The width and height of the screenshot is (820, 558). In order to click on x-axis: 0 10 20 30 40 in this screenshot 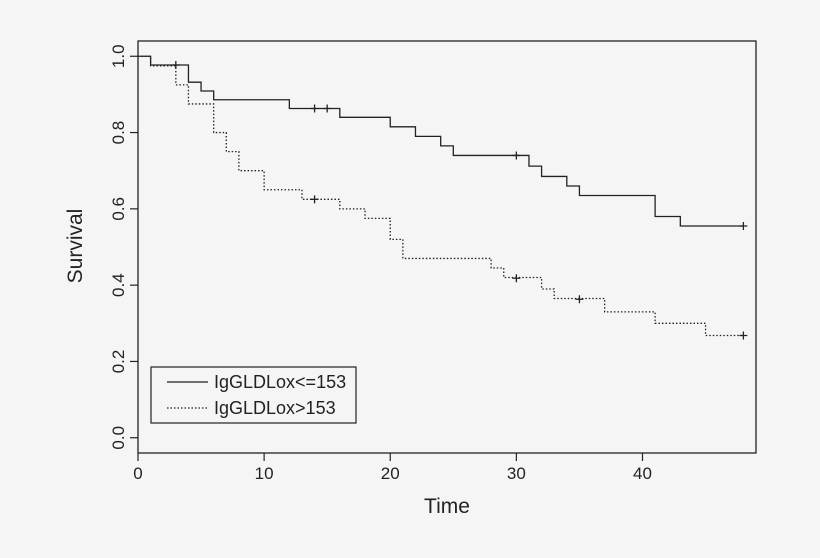, I will do `click(392, 468)`.